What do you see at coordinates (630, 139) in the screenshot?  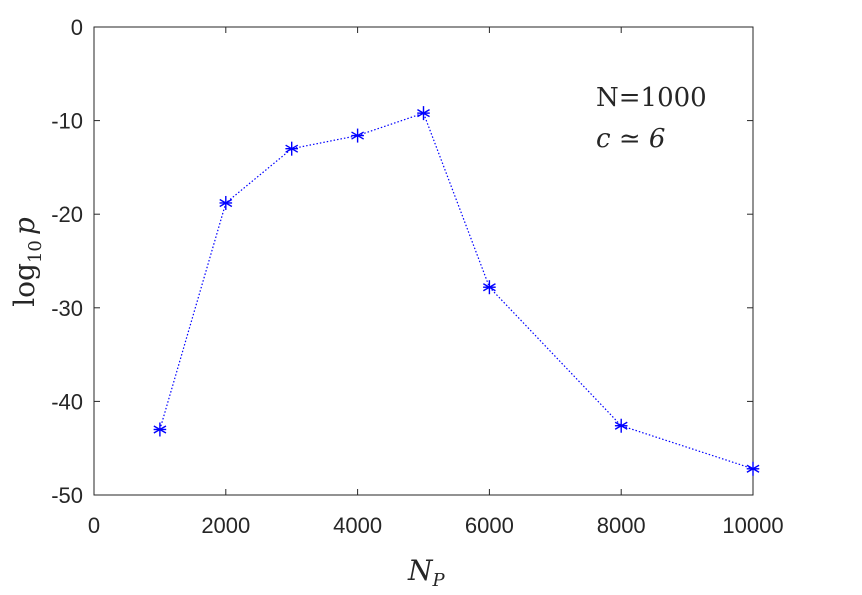 I see `annotation-c: c ≃ 6` at bounding box center [630, 139].